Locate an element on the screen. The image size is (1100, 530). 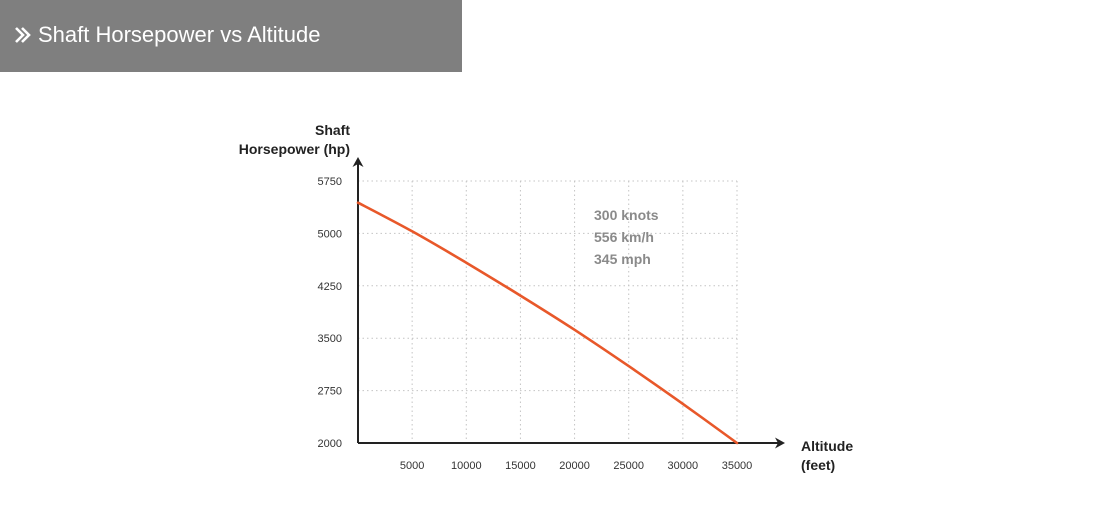
x-tick-label-20000: 20000 is located at coordinates (574, 466).